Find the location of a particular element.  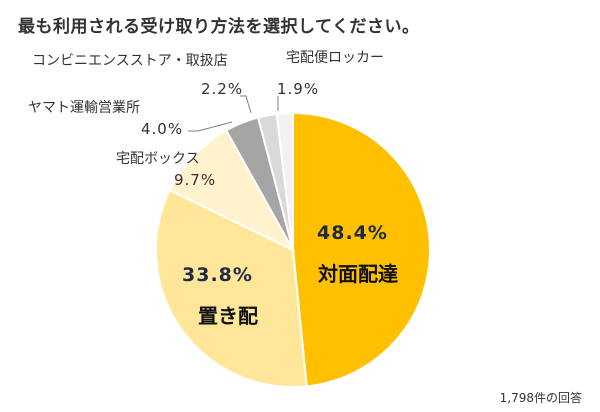

label-yamato-office: ヤマト運輸営業所 is located at coordinates (84, 108).